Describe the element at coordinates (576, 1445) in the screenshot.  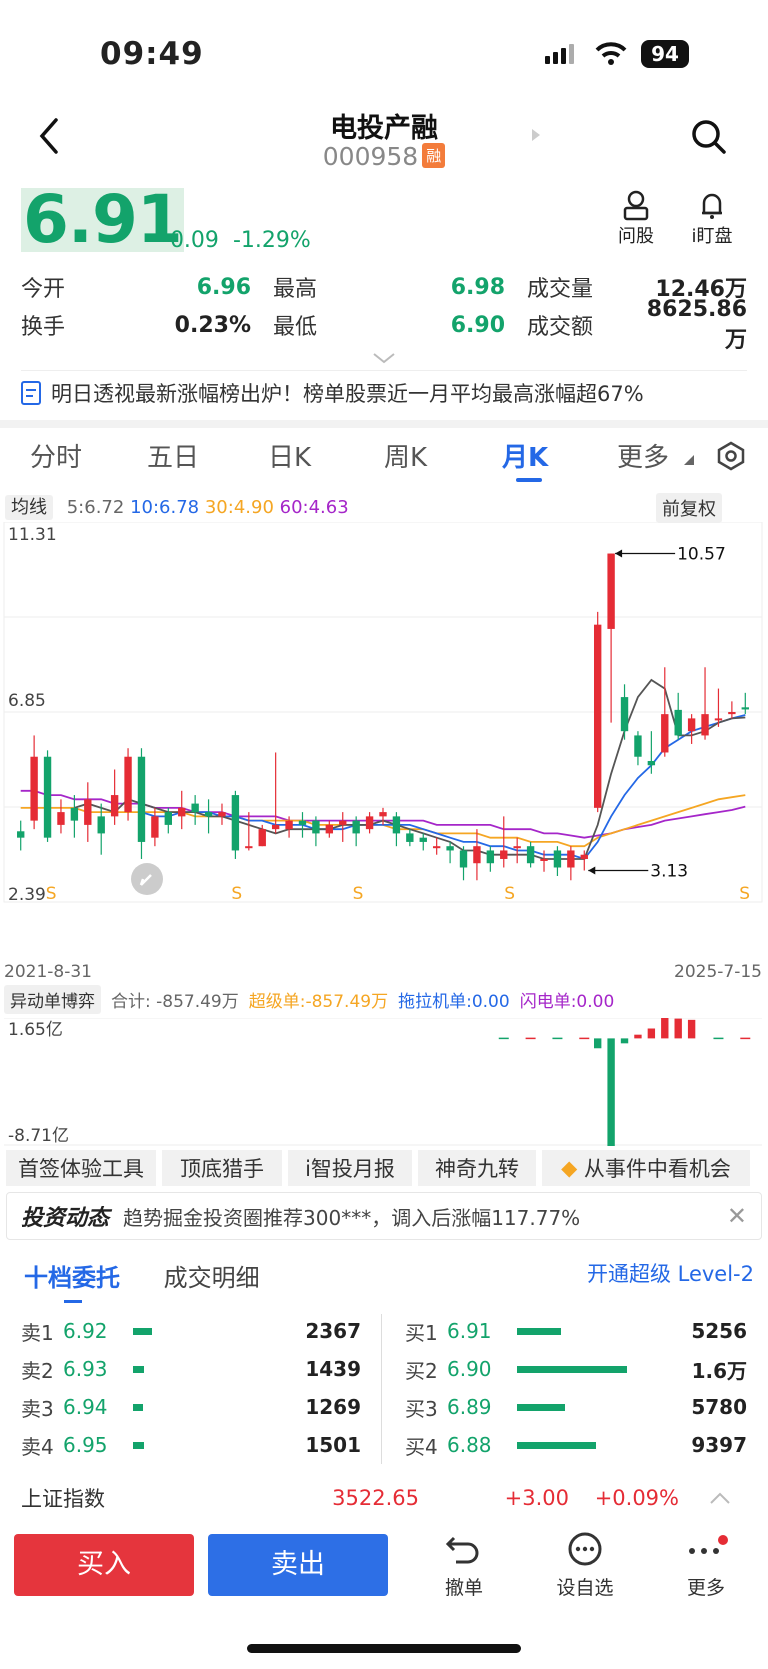
I see `orderbook-row: 买4 6.88 9397` at that location.